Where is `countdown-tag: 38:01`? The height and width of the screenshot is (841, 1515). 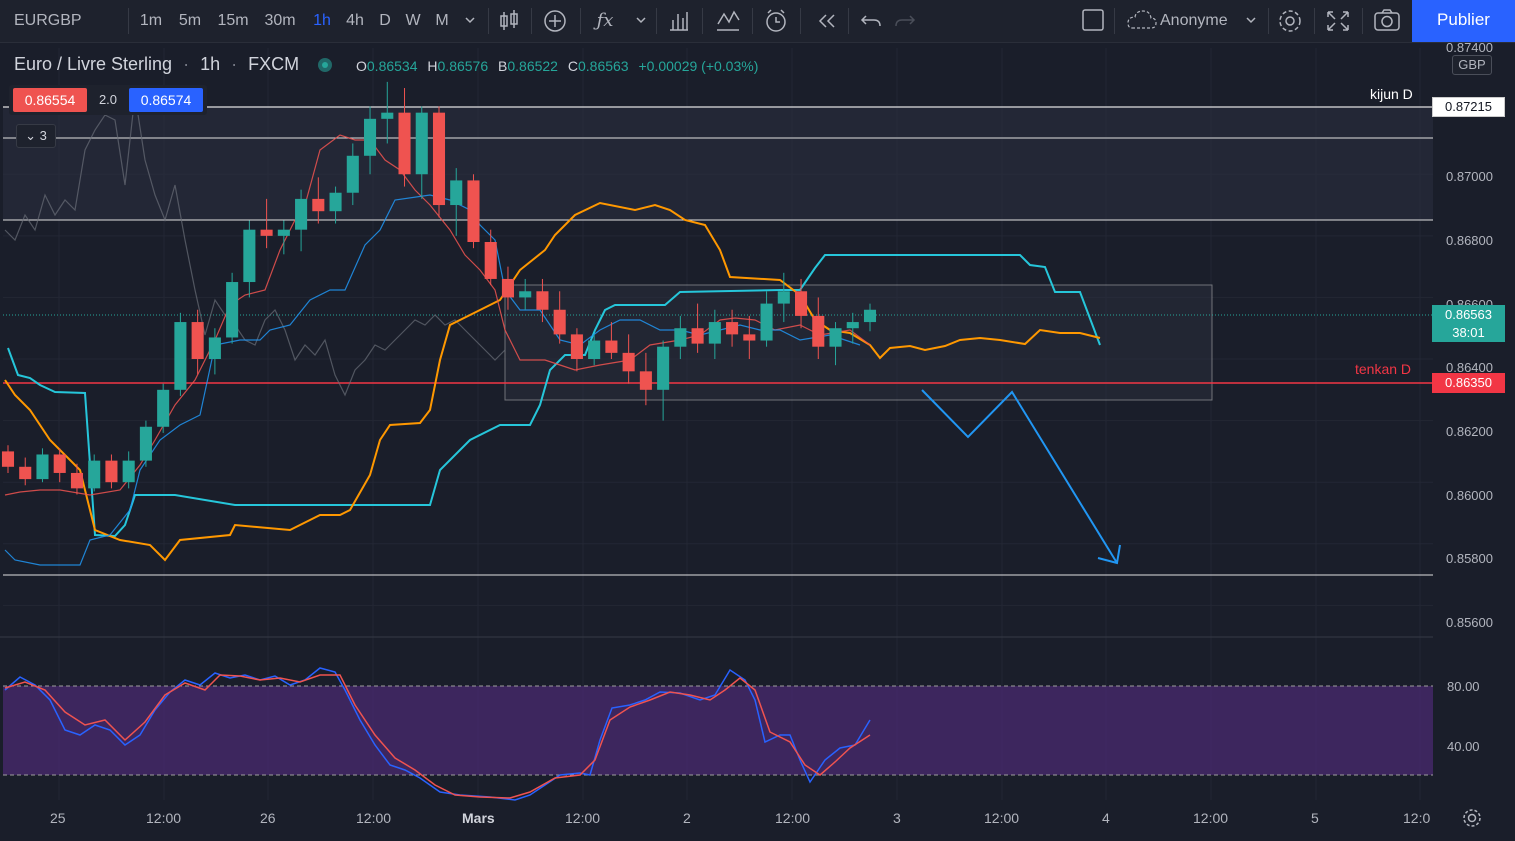 countdown-tag: 38:01 is located at coordinates (1468, 333).